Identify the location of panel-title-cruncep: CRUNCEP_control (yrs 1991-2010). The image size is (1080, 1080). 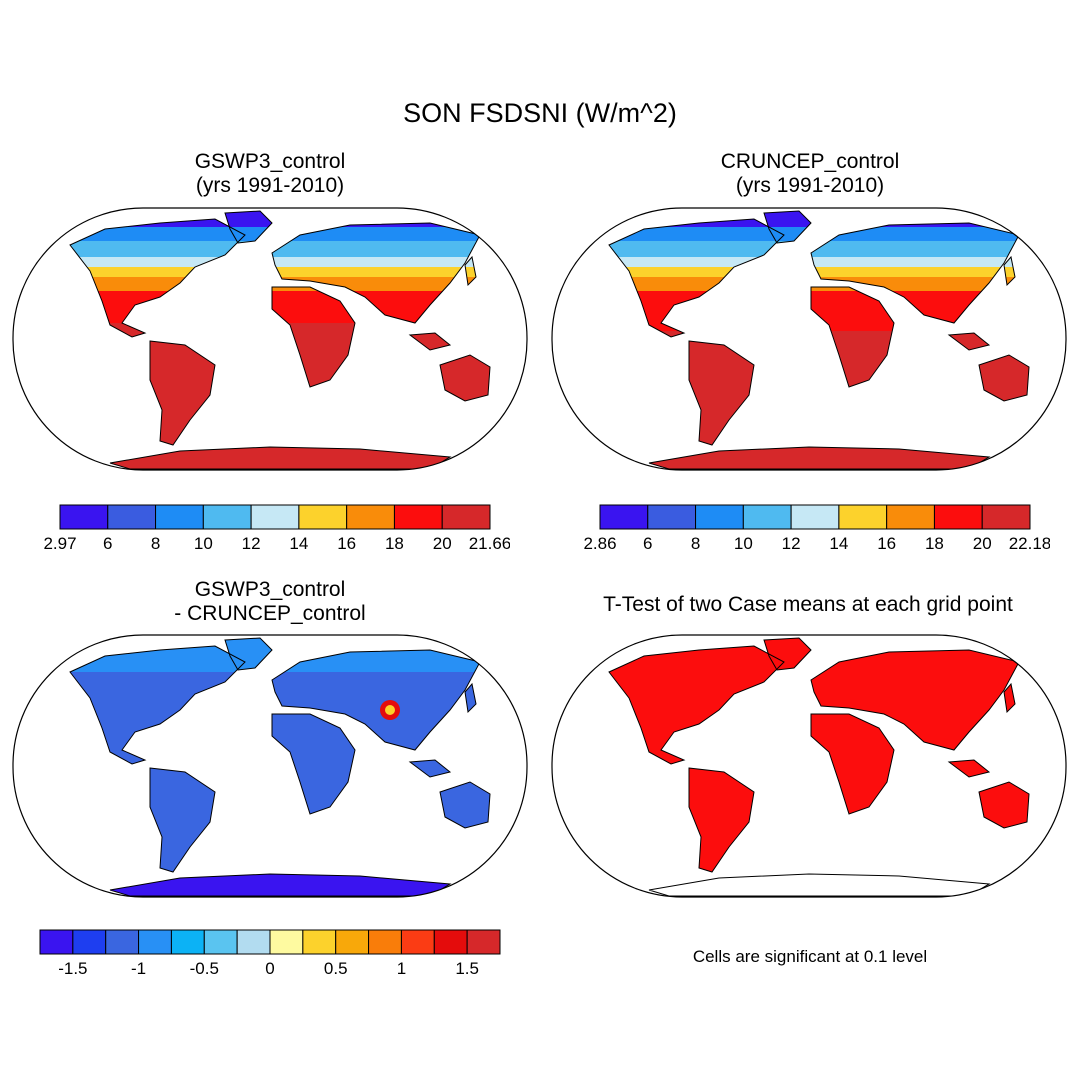
(810, 174).